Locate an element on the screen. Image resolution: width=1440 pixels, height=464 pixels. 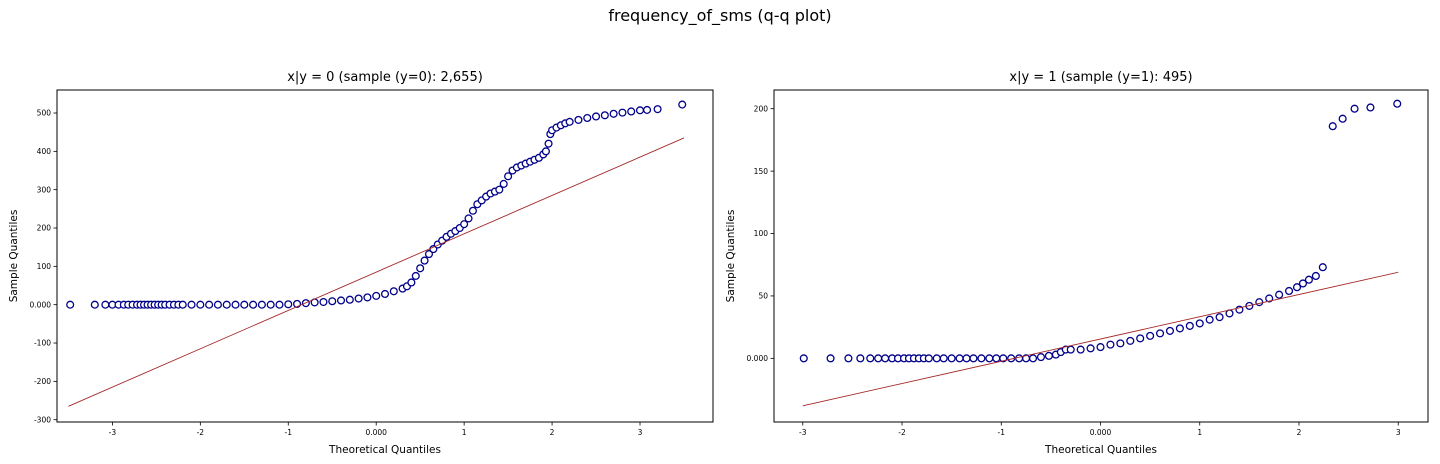
x-axis-label: Theoretical Quantiles is located at coordinates (1100, 450).